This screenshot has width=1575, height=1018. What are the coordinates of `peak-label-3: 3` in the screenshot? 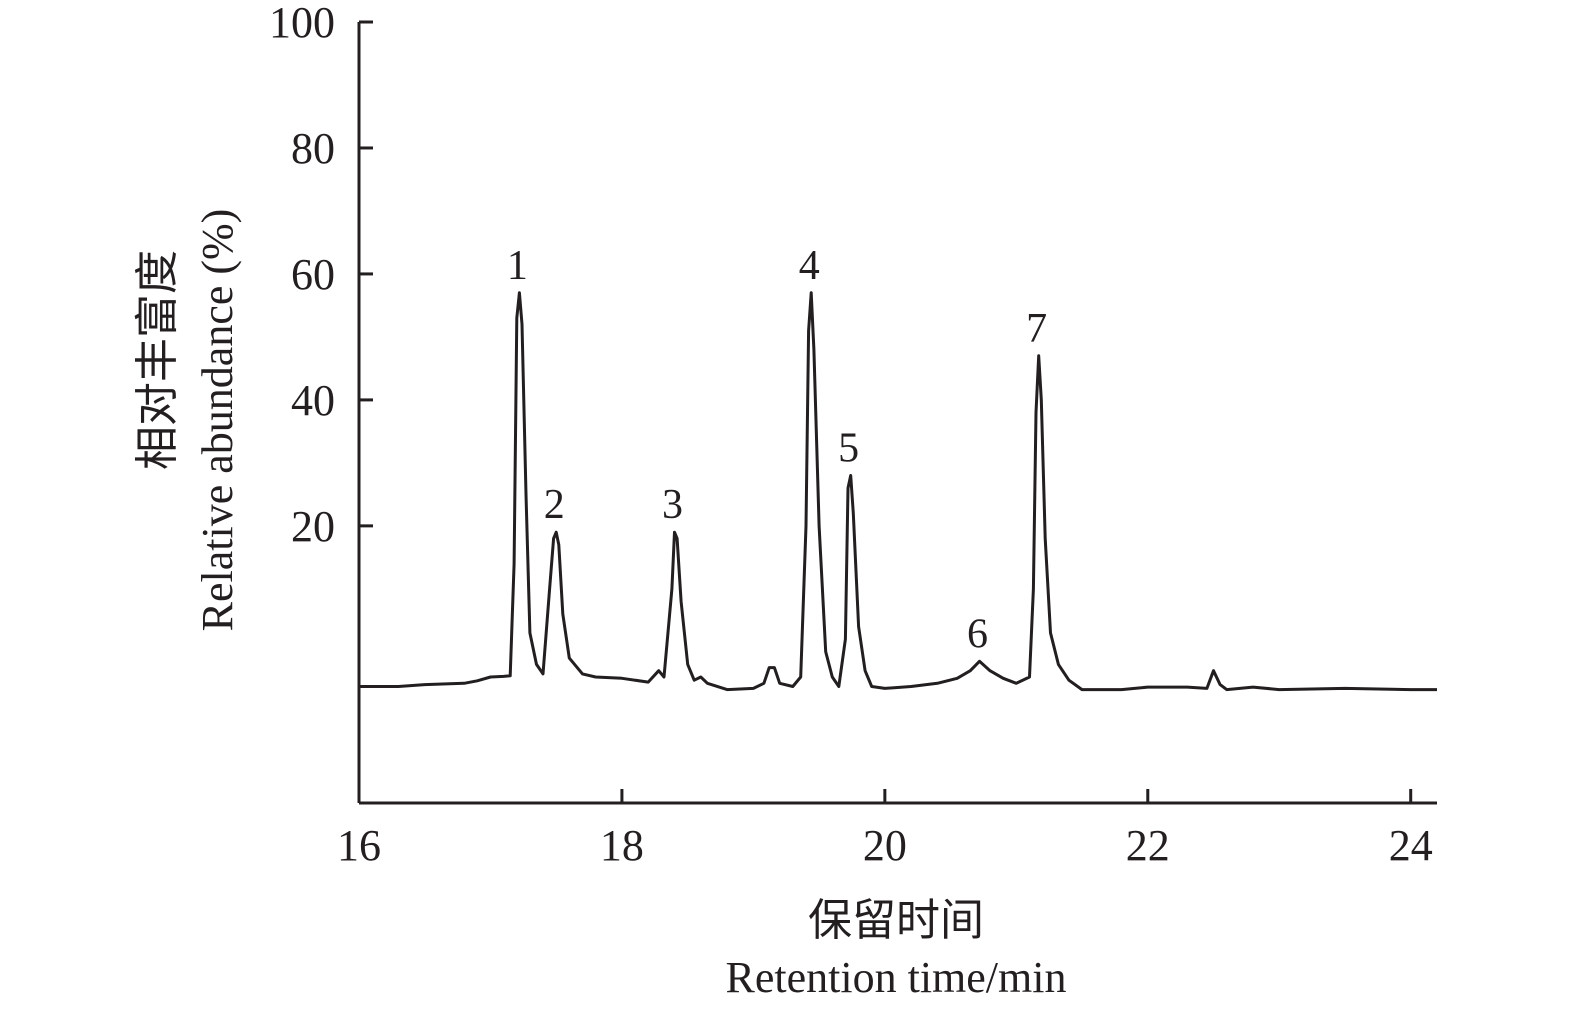 It's located at (672, 505).